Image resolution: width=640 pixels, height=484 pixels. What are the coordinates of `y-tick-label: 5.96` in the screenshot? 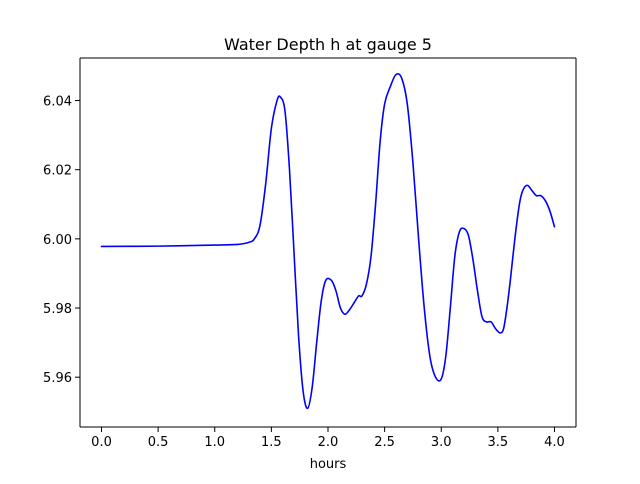 It's located at (57, 378).